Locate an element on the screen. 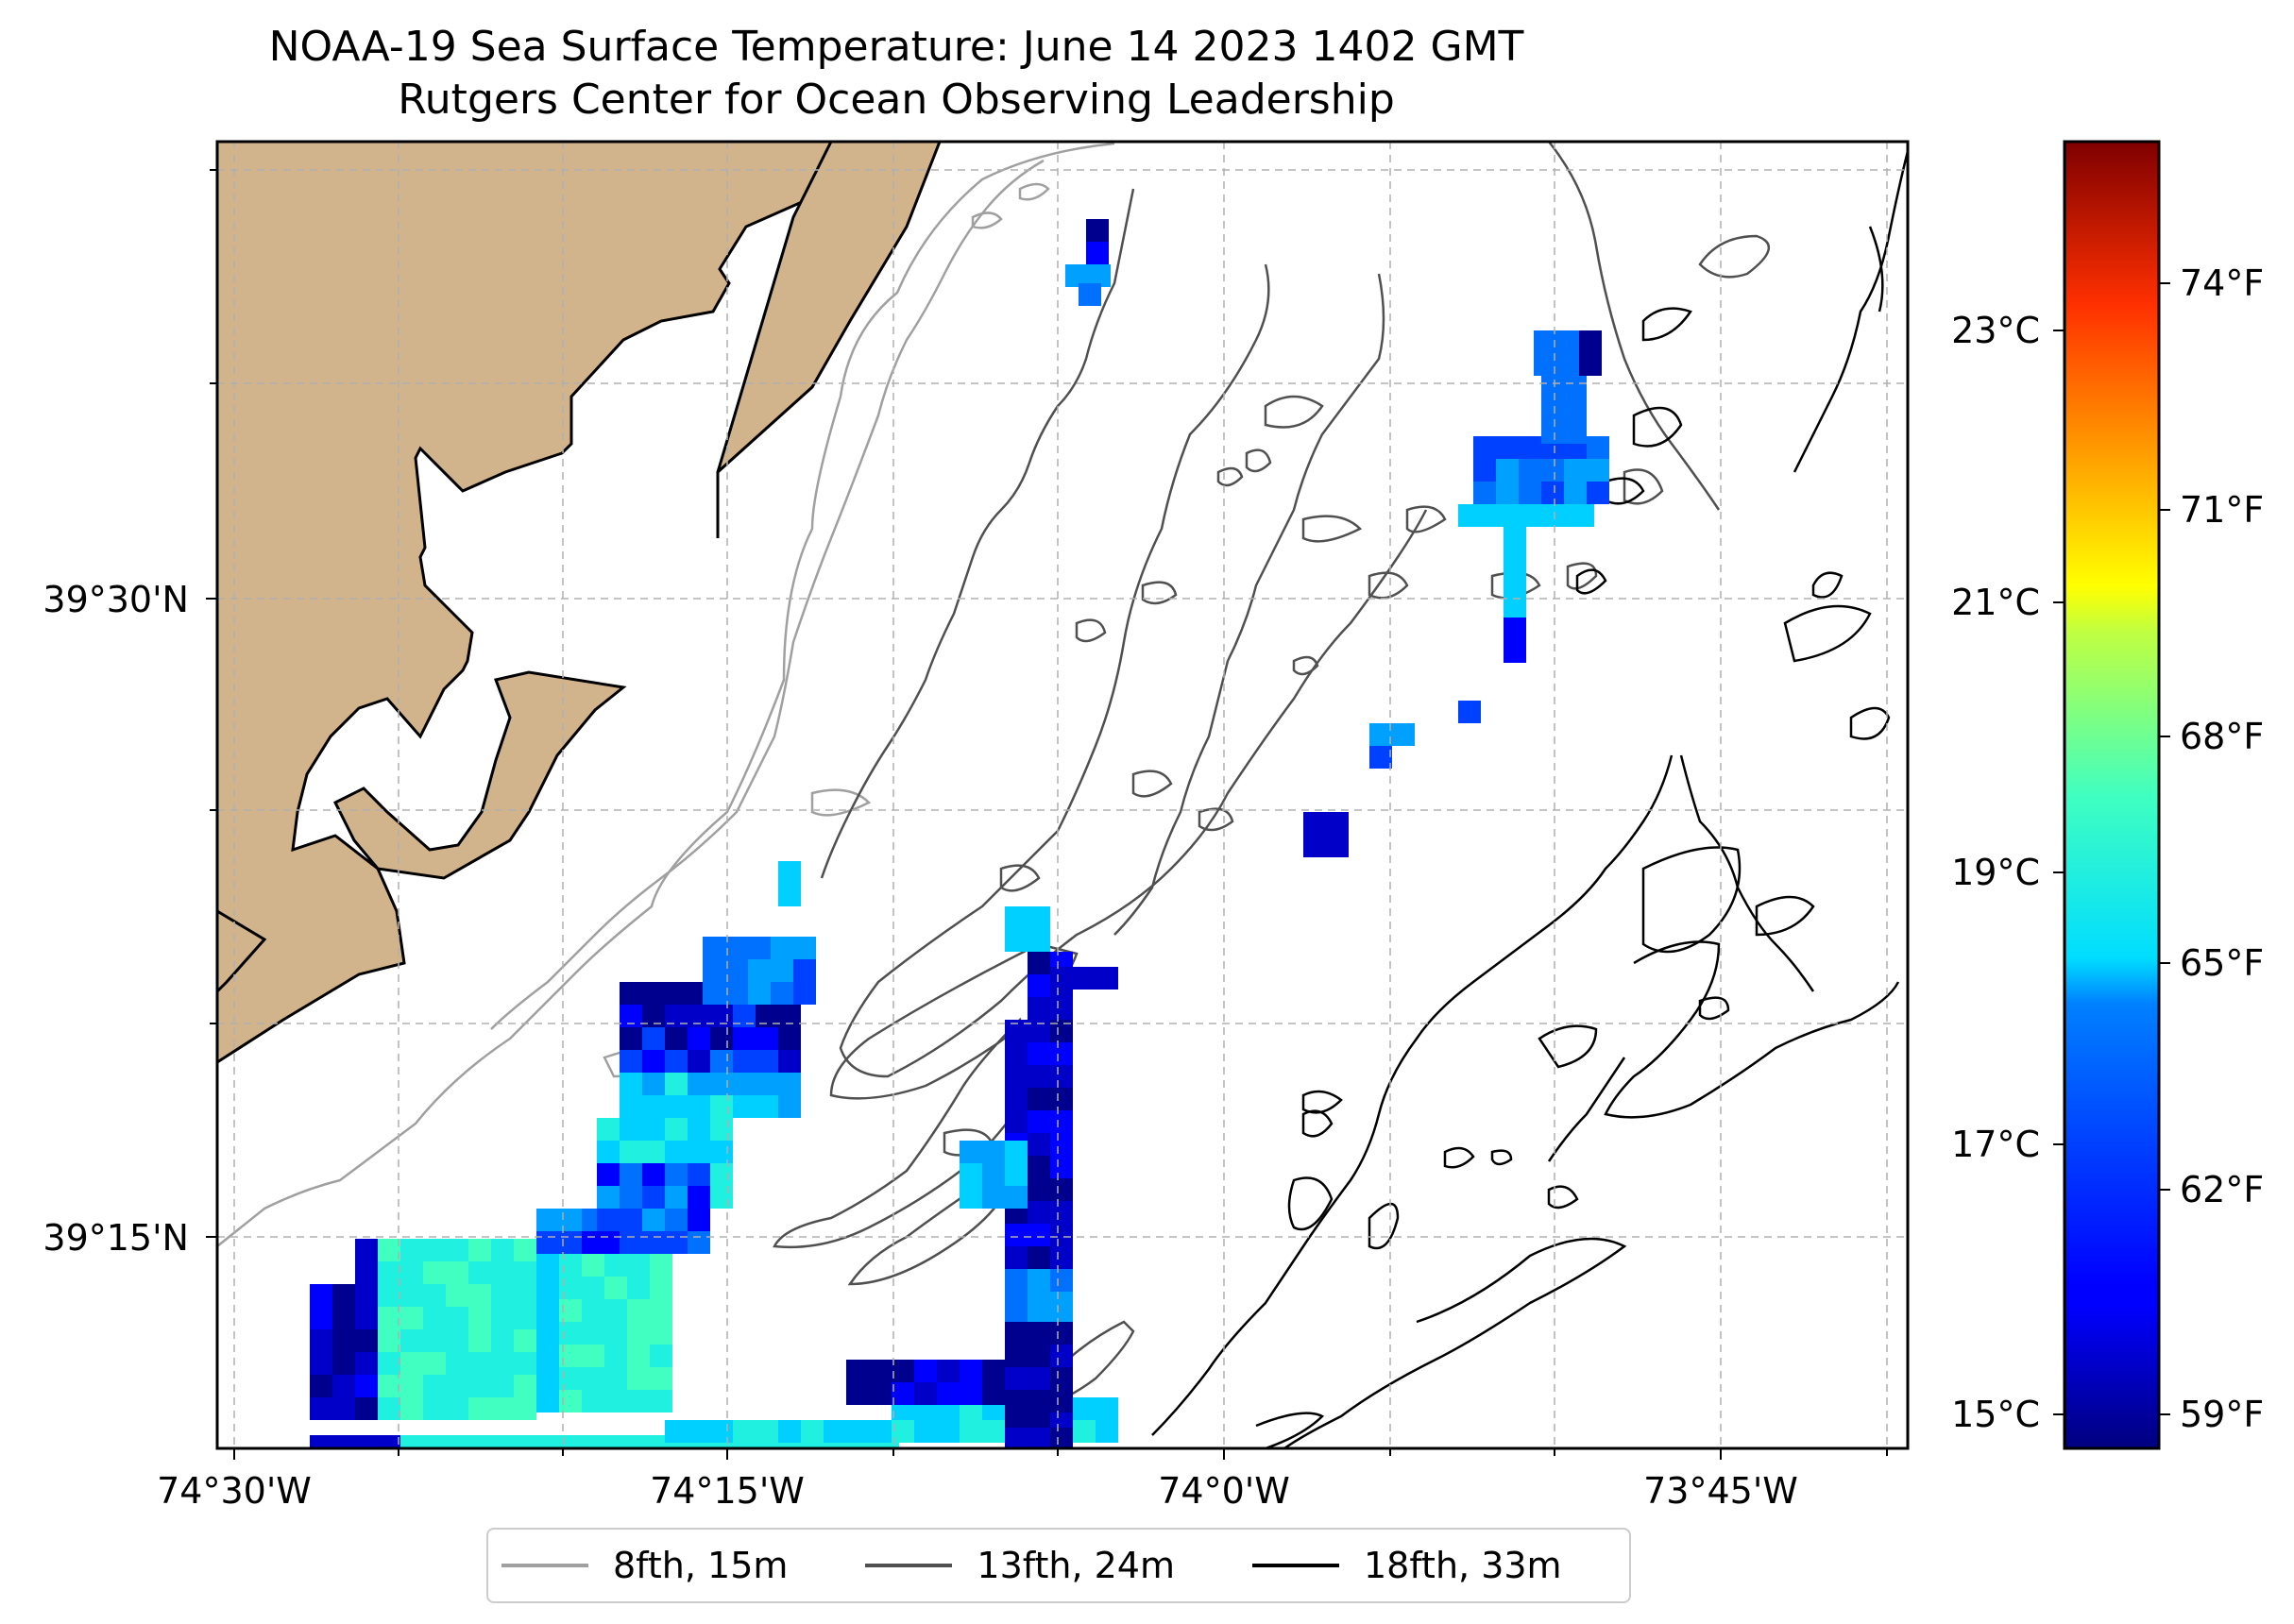 This screenshot has height=1624, width=2294. colorbar-celsius-label: 17°C is located at coordinates (1995, 1144).